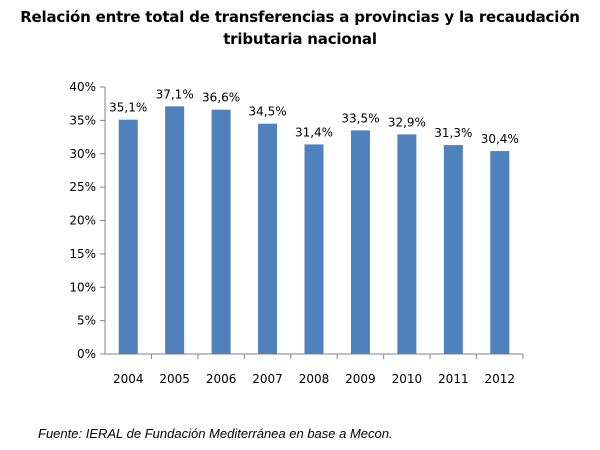 The width and height of the screenshot is (600, 450). I want to click on data-label-2004: 35,1%, so click(128, 108).